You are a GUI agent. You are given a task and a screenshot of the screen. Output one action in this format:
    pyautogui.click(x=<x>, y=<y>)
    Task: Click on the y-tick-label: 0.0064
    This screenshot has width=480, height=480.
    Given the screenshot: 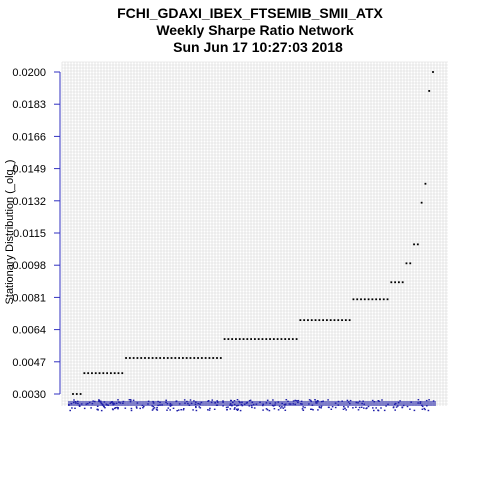 What is the action you would take?
    pyautogui.click(x=29, y=331)
    